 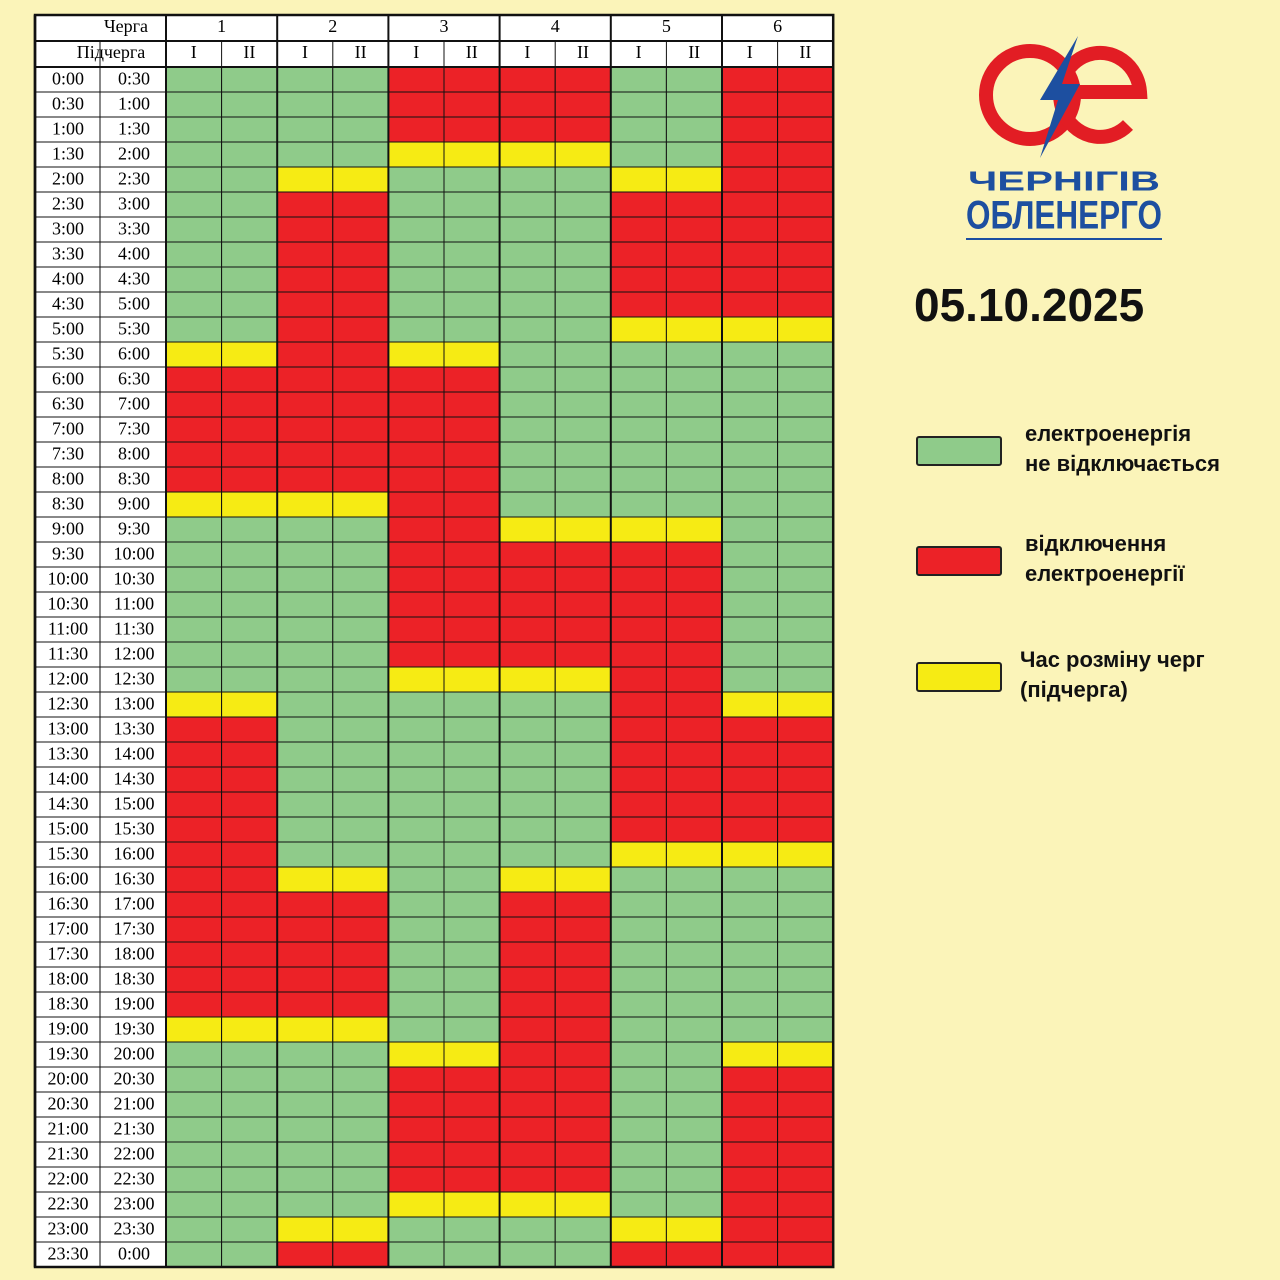 What do you see at coordinates (67, 1179) in the screenshot?
I see `time-from: 22:00` at bounding box center [67, 1179].